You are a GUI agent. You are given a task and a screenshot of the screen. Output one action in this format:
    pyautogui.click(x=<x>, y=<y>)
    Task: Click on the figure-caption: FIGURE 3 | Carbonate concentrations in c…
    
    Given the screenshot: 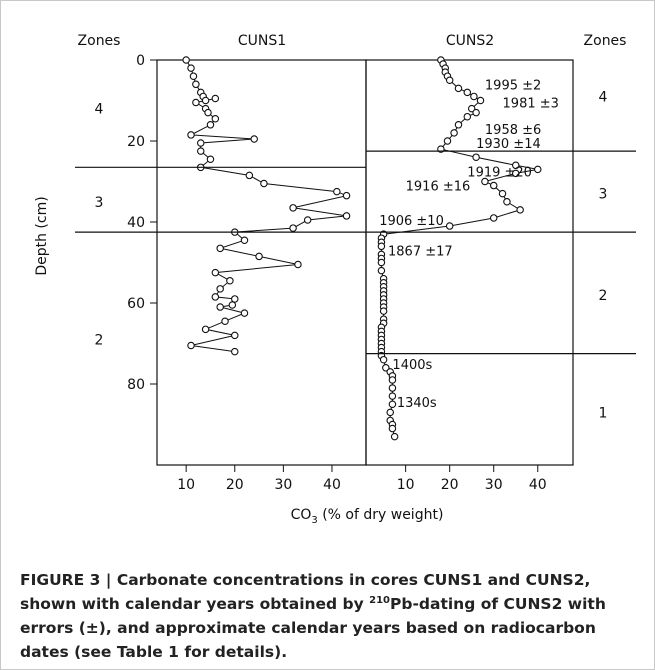 What is the action you would take?
    pyautogui.click(x=320, y=616)
    